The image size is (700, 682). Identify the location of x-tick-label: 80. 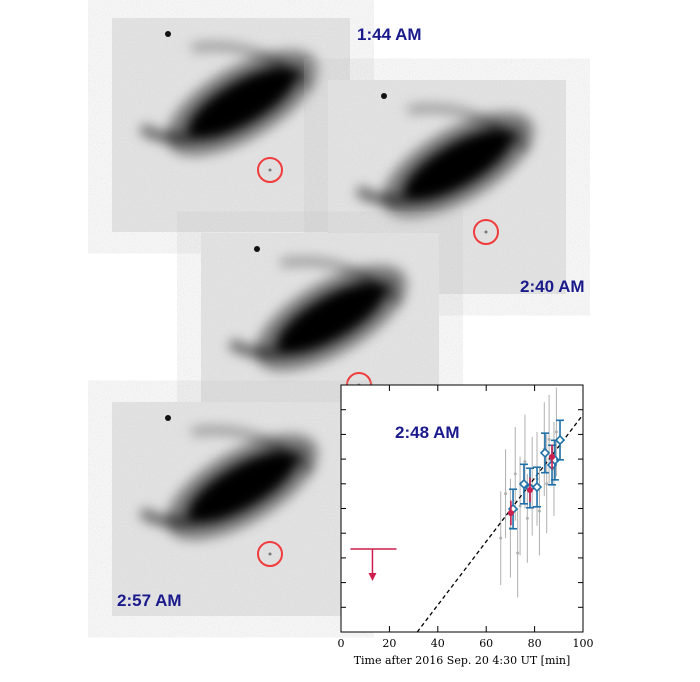
(535, 643).